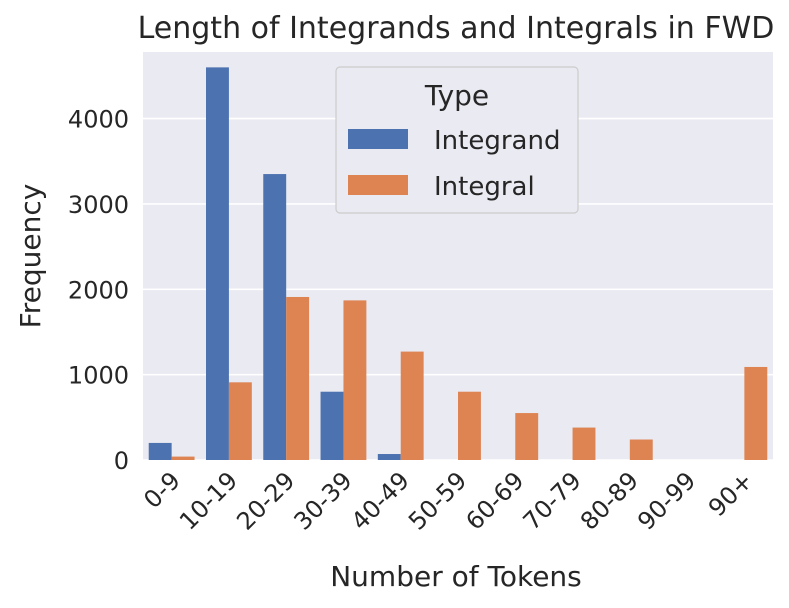 This screenshot has height=608, width=789. I want to click on legend-swatch-integrand, so click(378, 139).